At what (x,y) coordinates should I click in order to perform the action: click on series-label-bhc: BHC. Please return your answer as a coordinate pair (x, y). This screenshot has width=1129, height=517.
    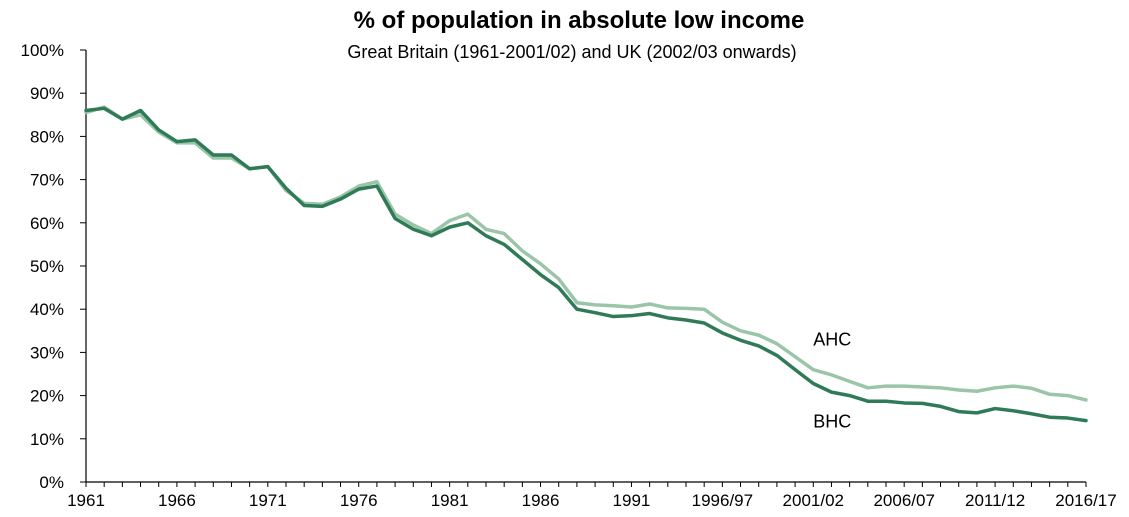
    Looking at the image, I should click on (832, 422).